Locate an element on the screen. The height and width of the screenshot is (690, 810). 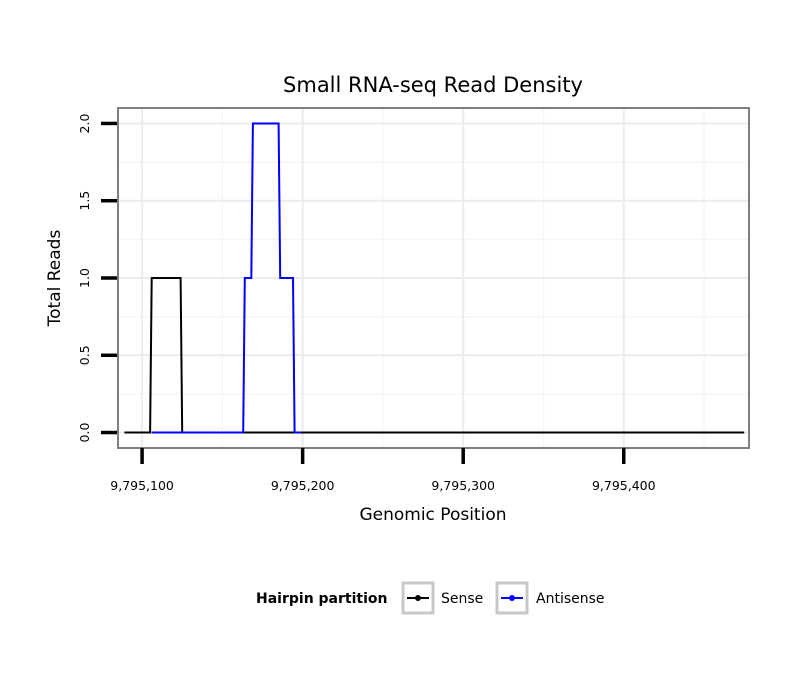
x-tick-label: 9,795,300 is located at coordinates (463, 485).